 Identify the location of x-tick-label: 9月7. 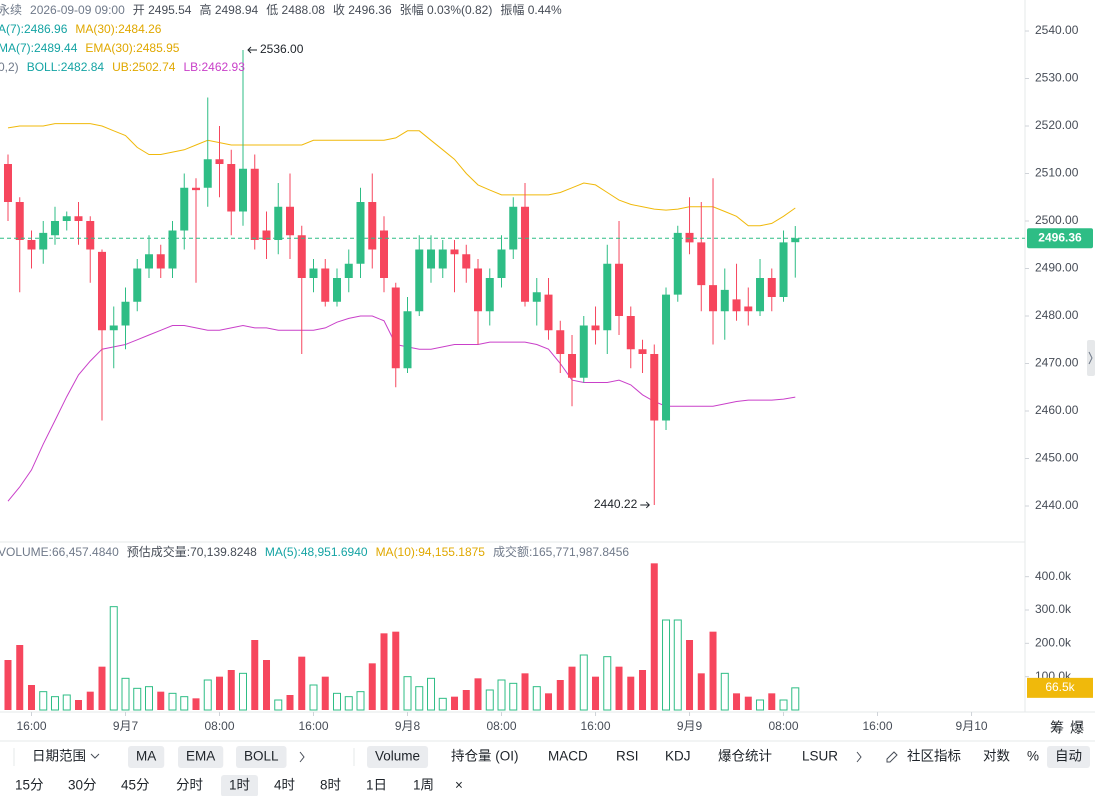
(126, 726).